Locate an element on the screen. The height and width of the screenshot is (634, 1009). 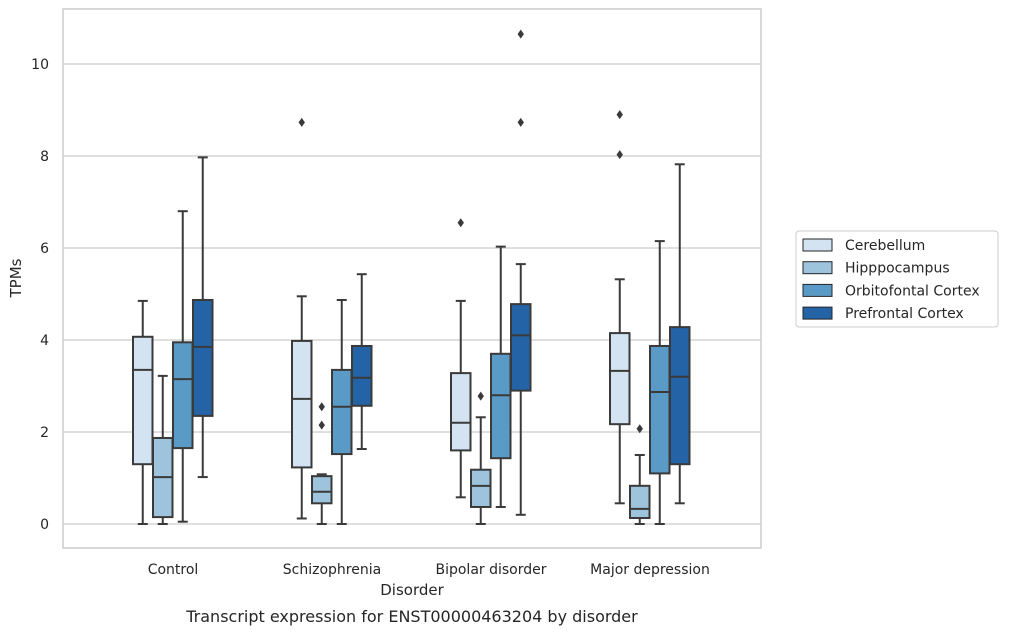
legend-label: Cerebellum is located at coordinates (885, 246).